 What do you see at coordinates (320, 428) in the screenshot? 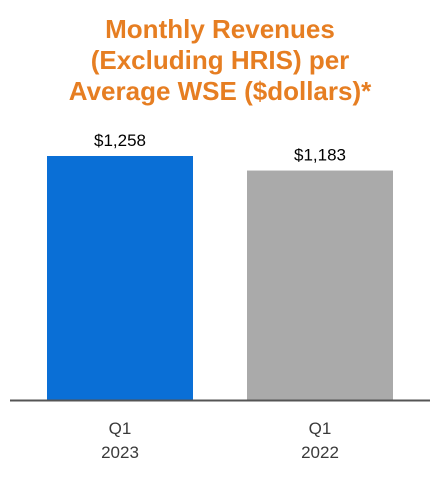
I see `x-tick-label-2-line-1: Q1` at bounding box center [320, 428].